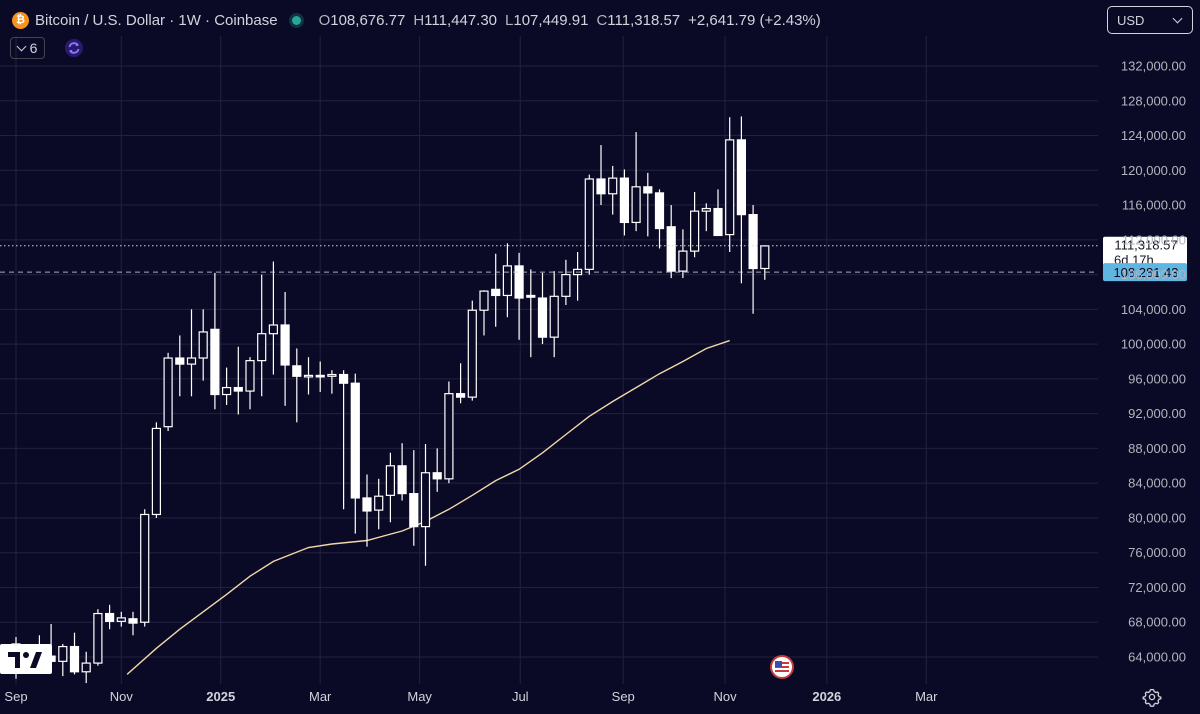  What do you see at coordinates (15, 696) in the screenshot?
I see `x-tick-label: Sep` at bounding box center [15, 696].